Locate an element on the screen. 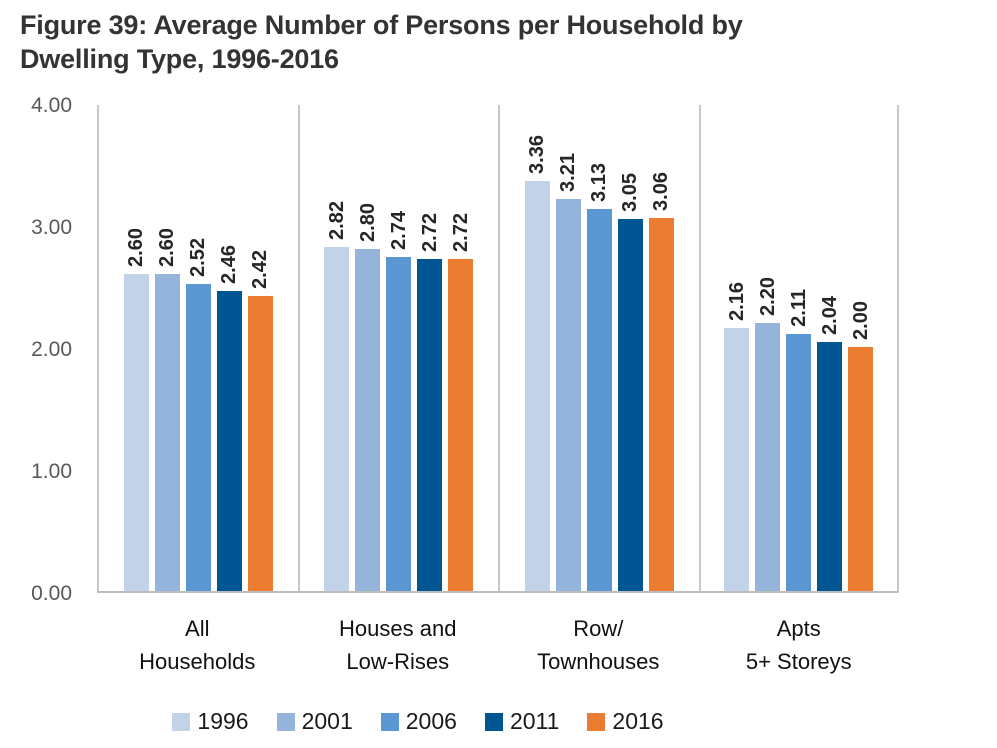 This screenshot has height=748, width=997. category-label-line: Low-Rises is located at coordinates (398, 661).